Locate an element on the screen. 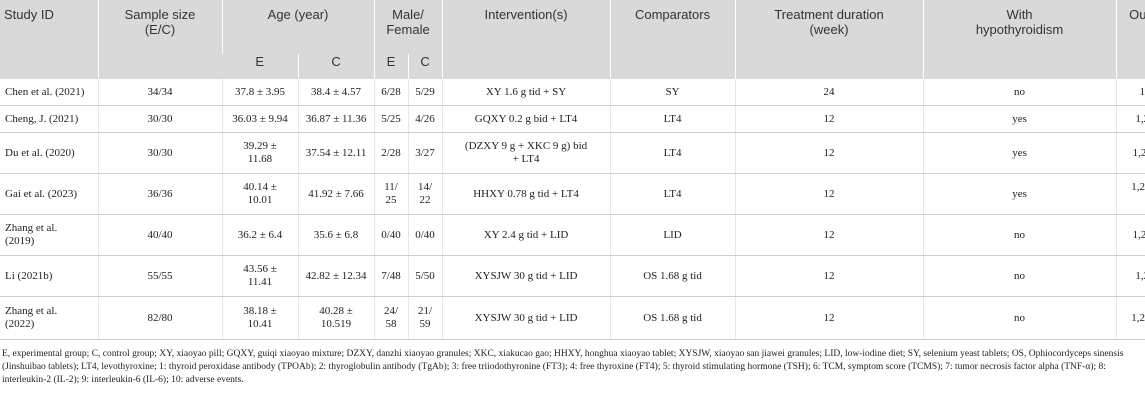 This screenshot has width=1145, height=402. cell-study: Zhang et al. (2022) is located at coordinates (49, 318).